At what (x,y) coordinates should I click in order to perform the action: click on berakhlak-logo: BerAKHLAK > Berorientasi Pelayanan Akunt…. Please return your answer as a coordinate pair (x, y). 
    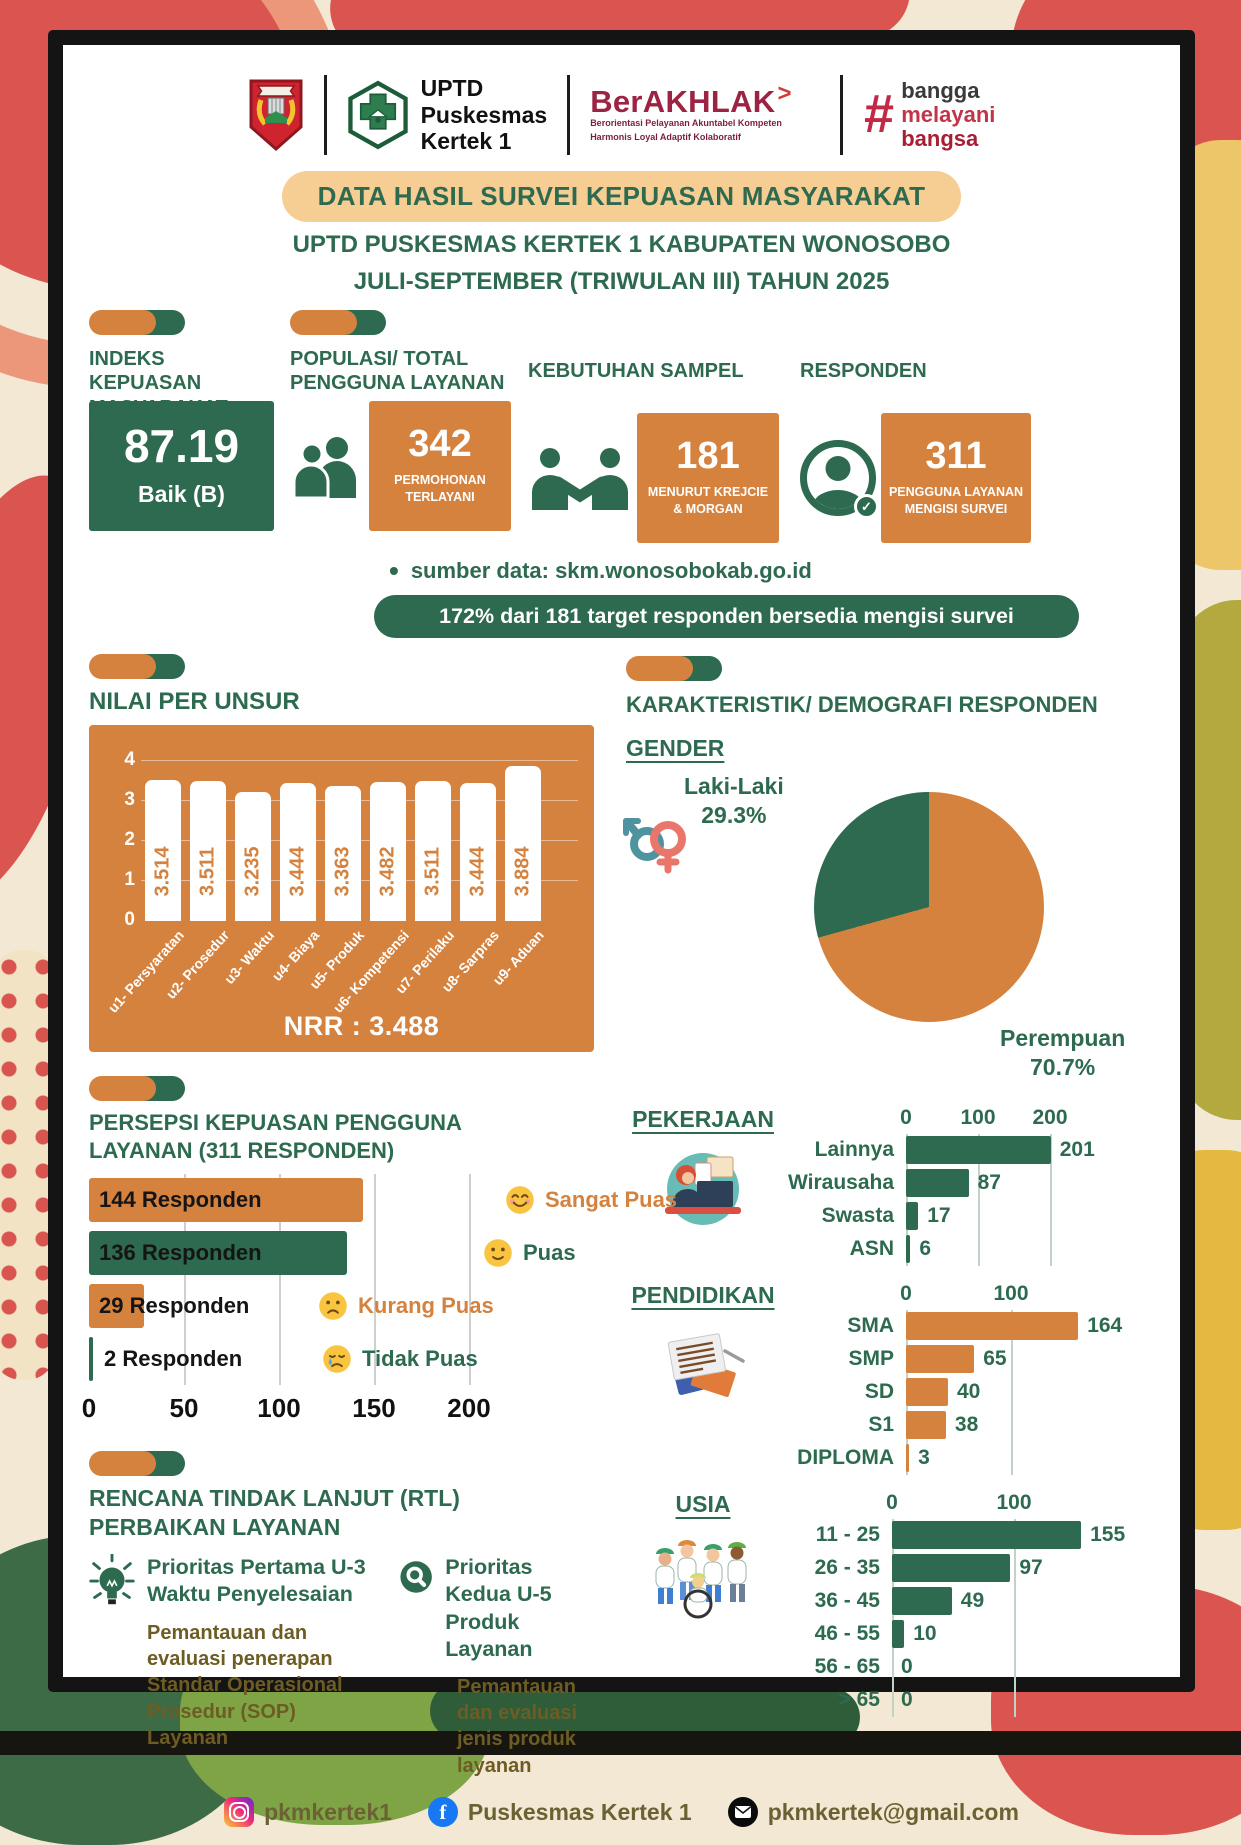
    Looking at the image, I should click on (705, 112).